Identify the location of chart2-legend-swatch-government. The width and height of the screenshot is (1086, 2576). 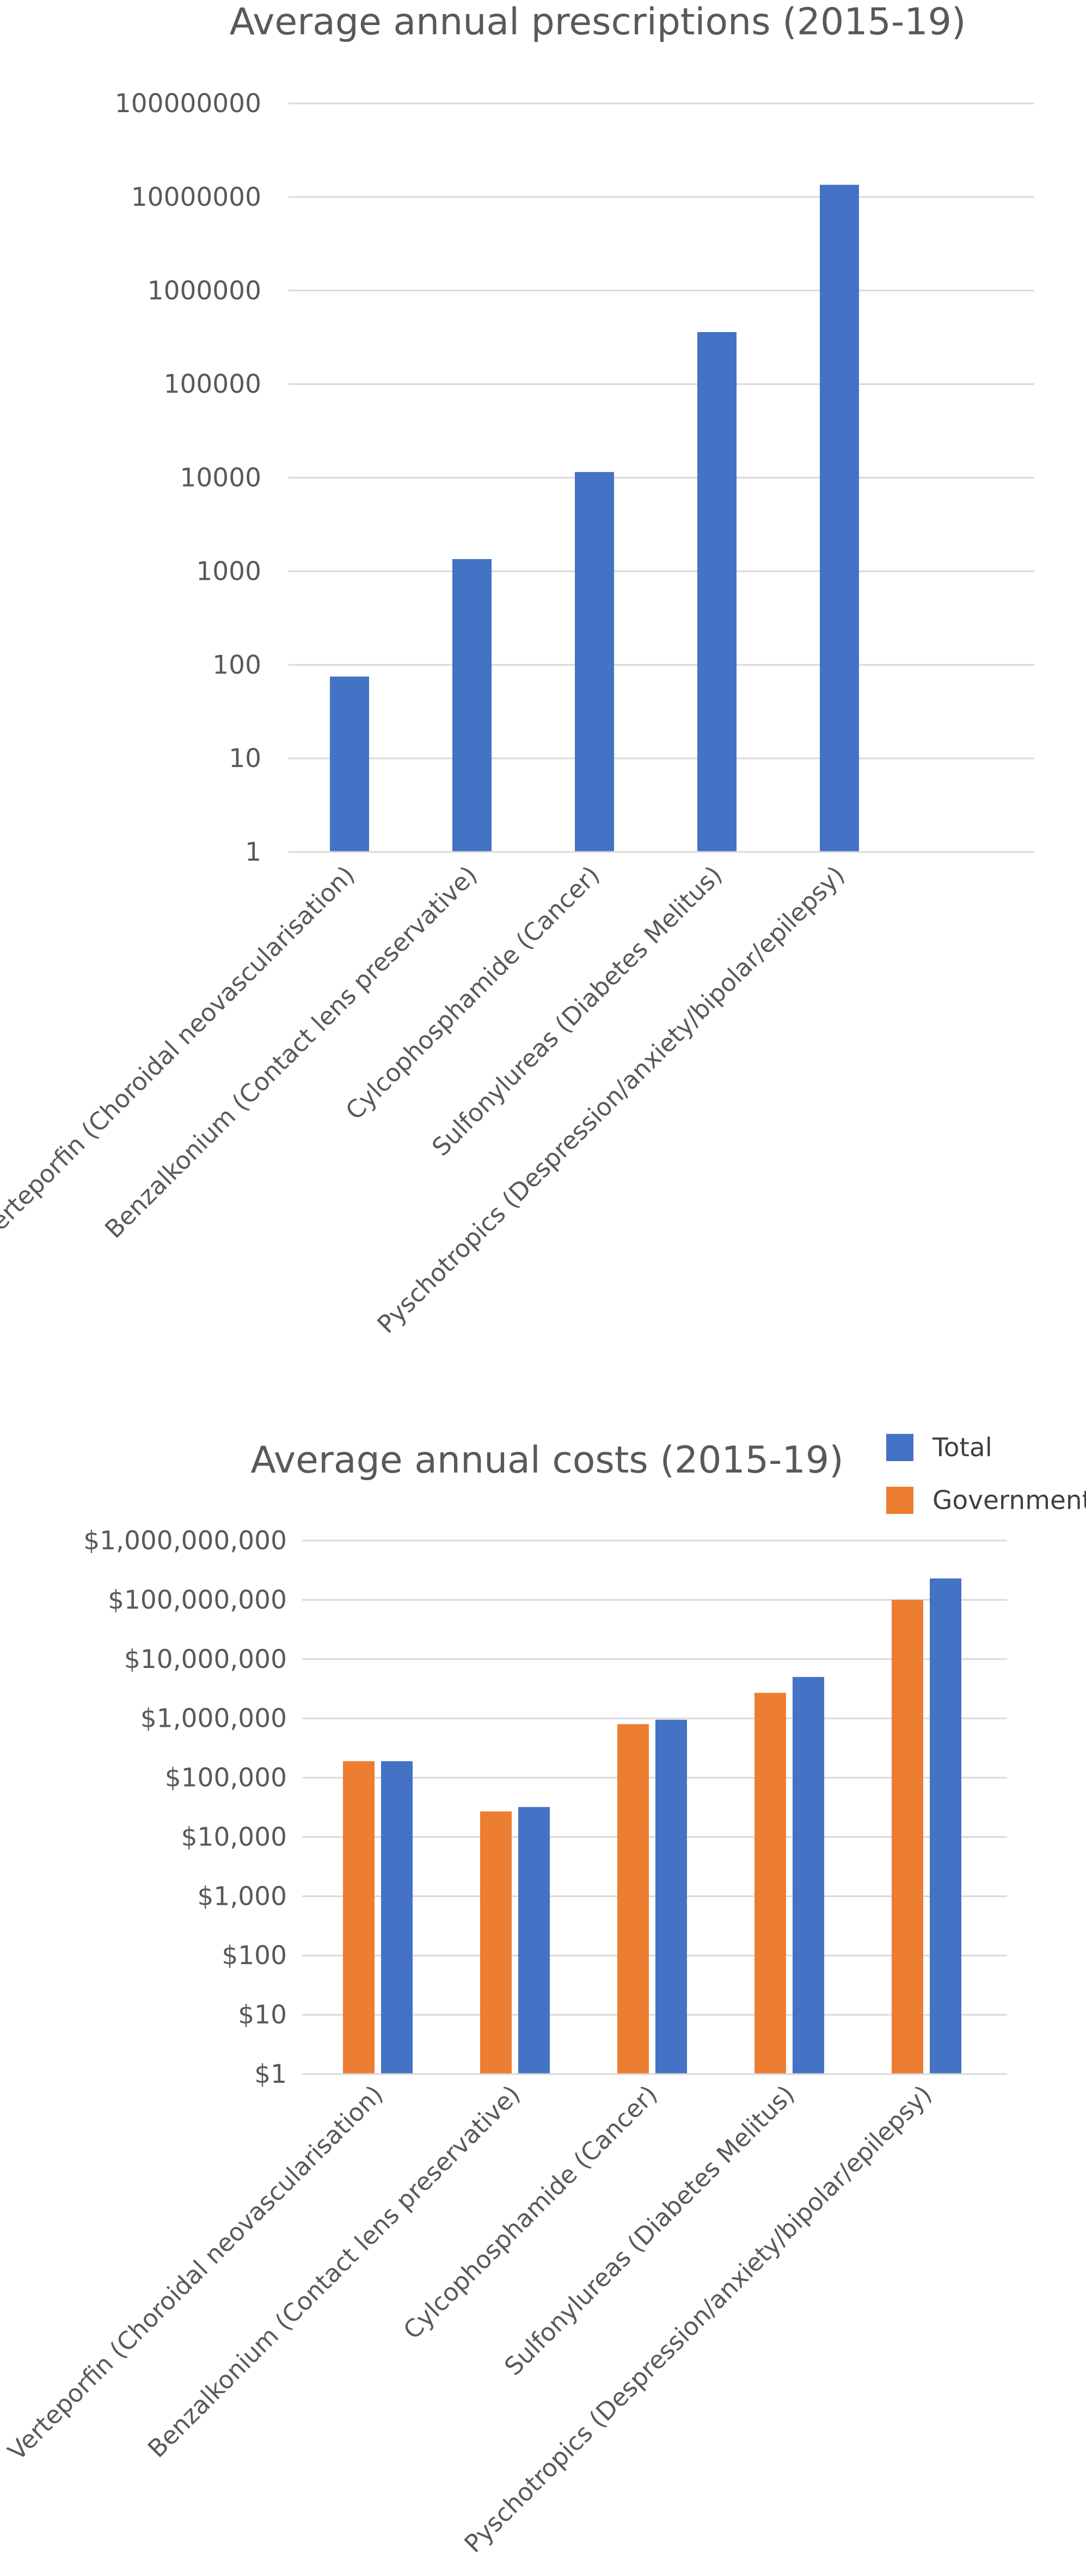
(899, 1500).